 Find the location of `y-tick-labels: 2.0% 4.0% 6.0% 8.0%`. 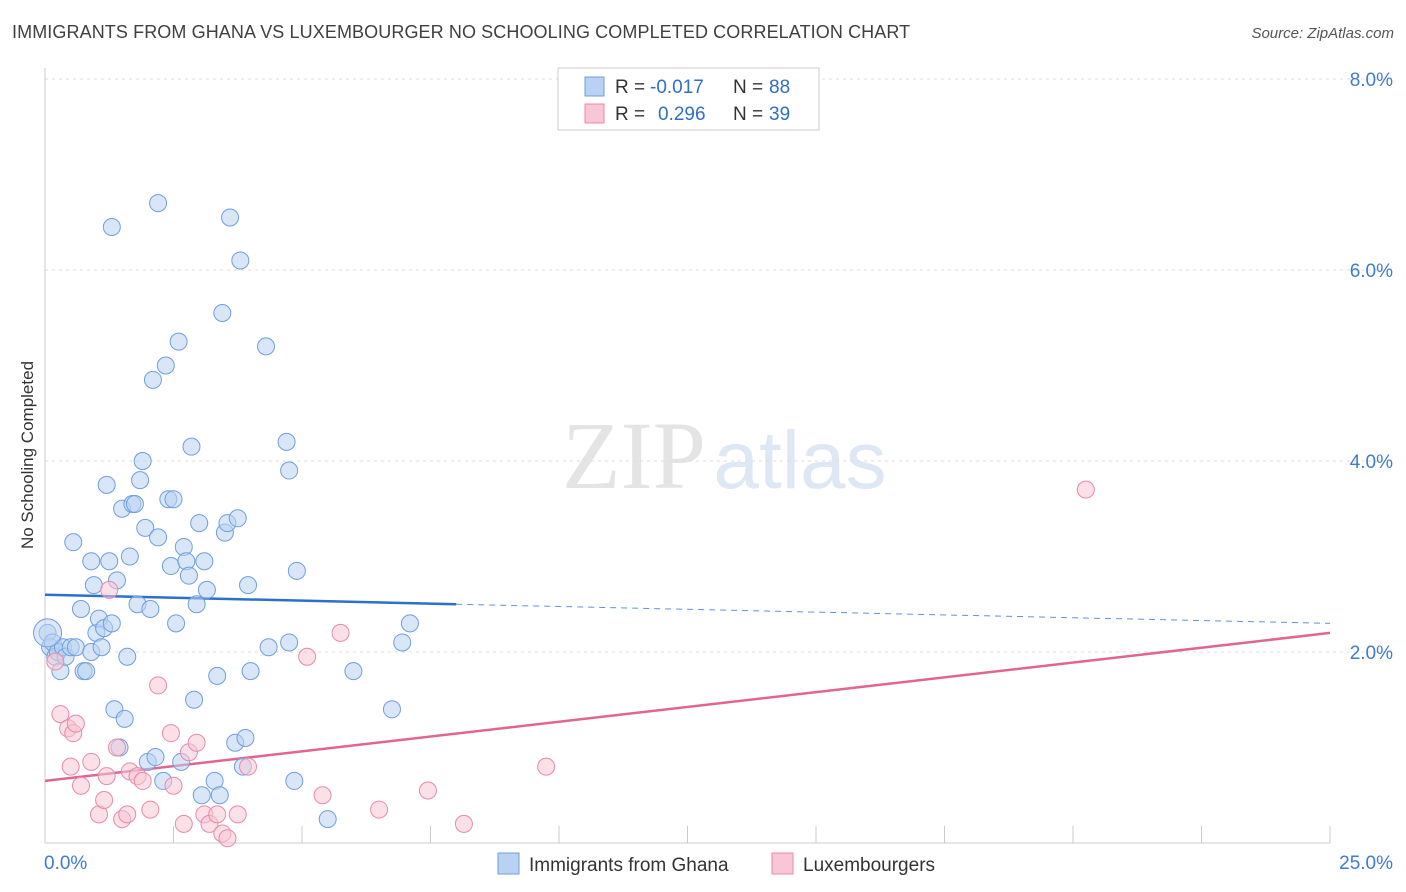

y-tick-labels: 2.0% 4.0% 6.0% 8.0% is located at coordinates (1371, 367).